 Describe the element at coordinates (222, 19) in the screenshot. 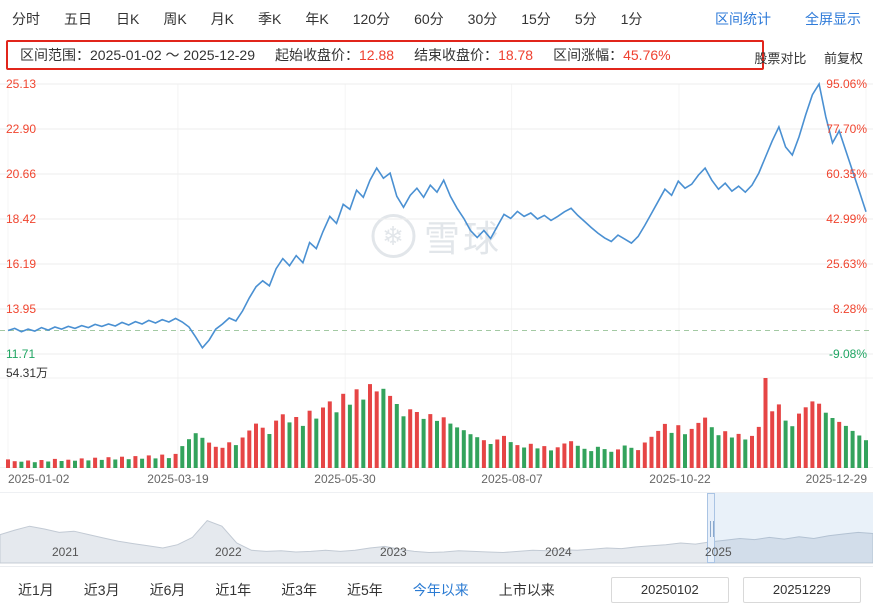

I see `tab-monthly-k: 月K` at that location.